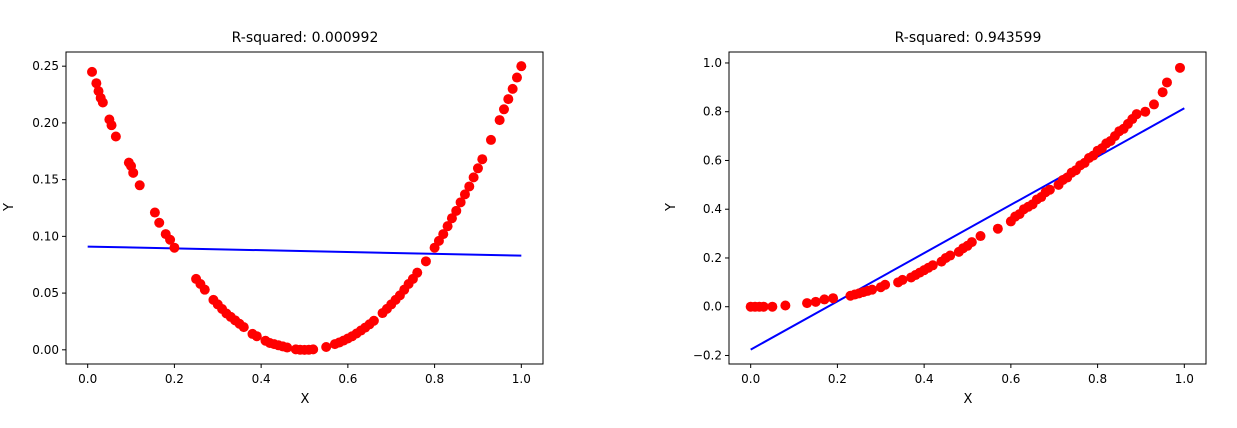 The image size is (1237, 428). I want to click on chart-left-fit-line, so click(304, 251).